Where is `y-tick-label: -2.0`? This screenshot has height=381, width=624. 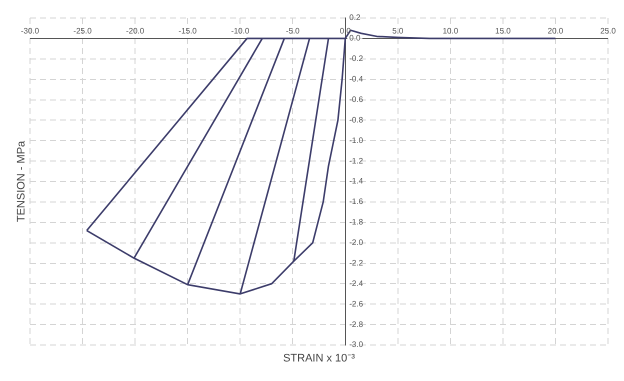
y-tick-label: -2.0 is located at coordinates (356, 243).